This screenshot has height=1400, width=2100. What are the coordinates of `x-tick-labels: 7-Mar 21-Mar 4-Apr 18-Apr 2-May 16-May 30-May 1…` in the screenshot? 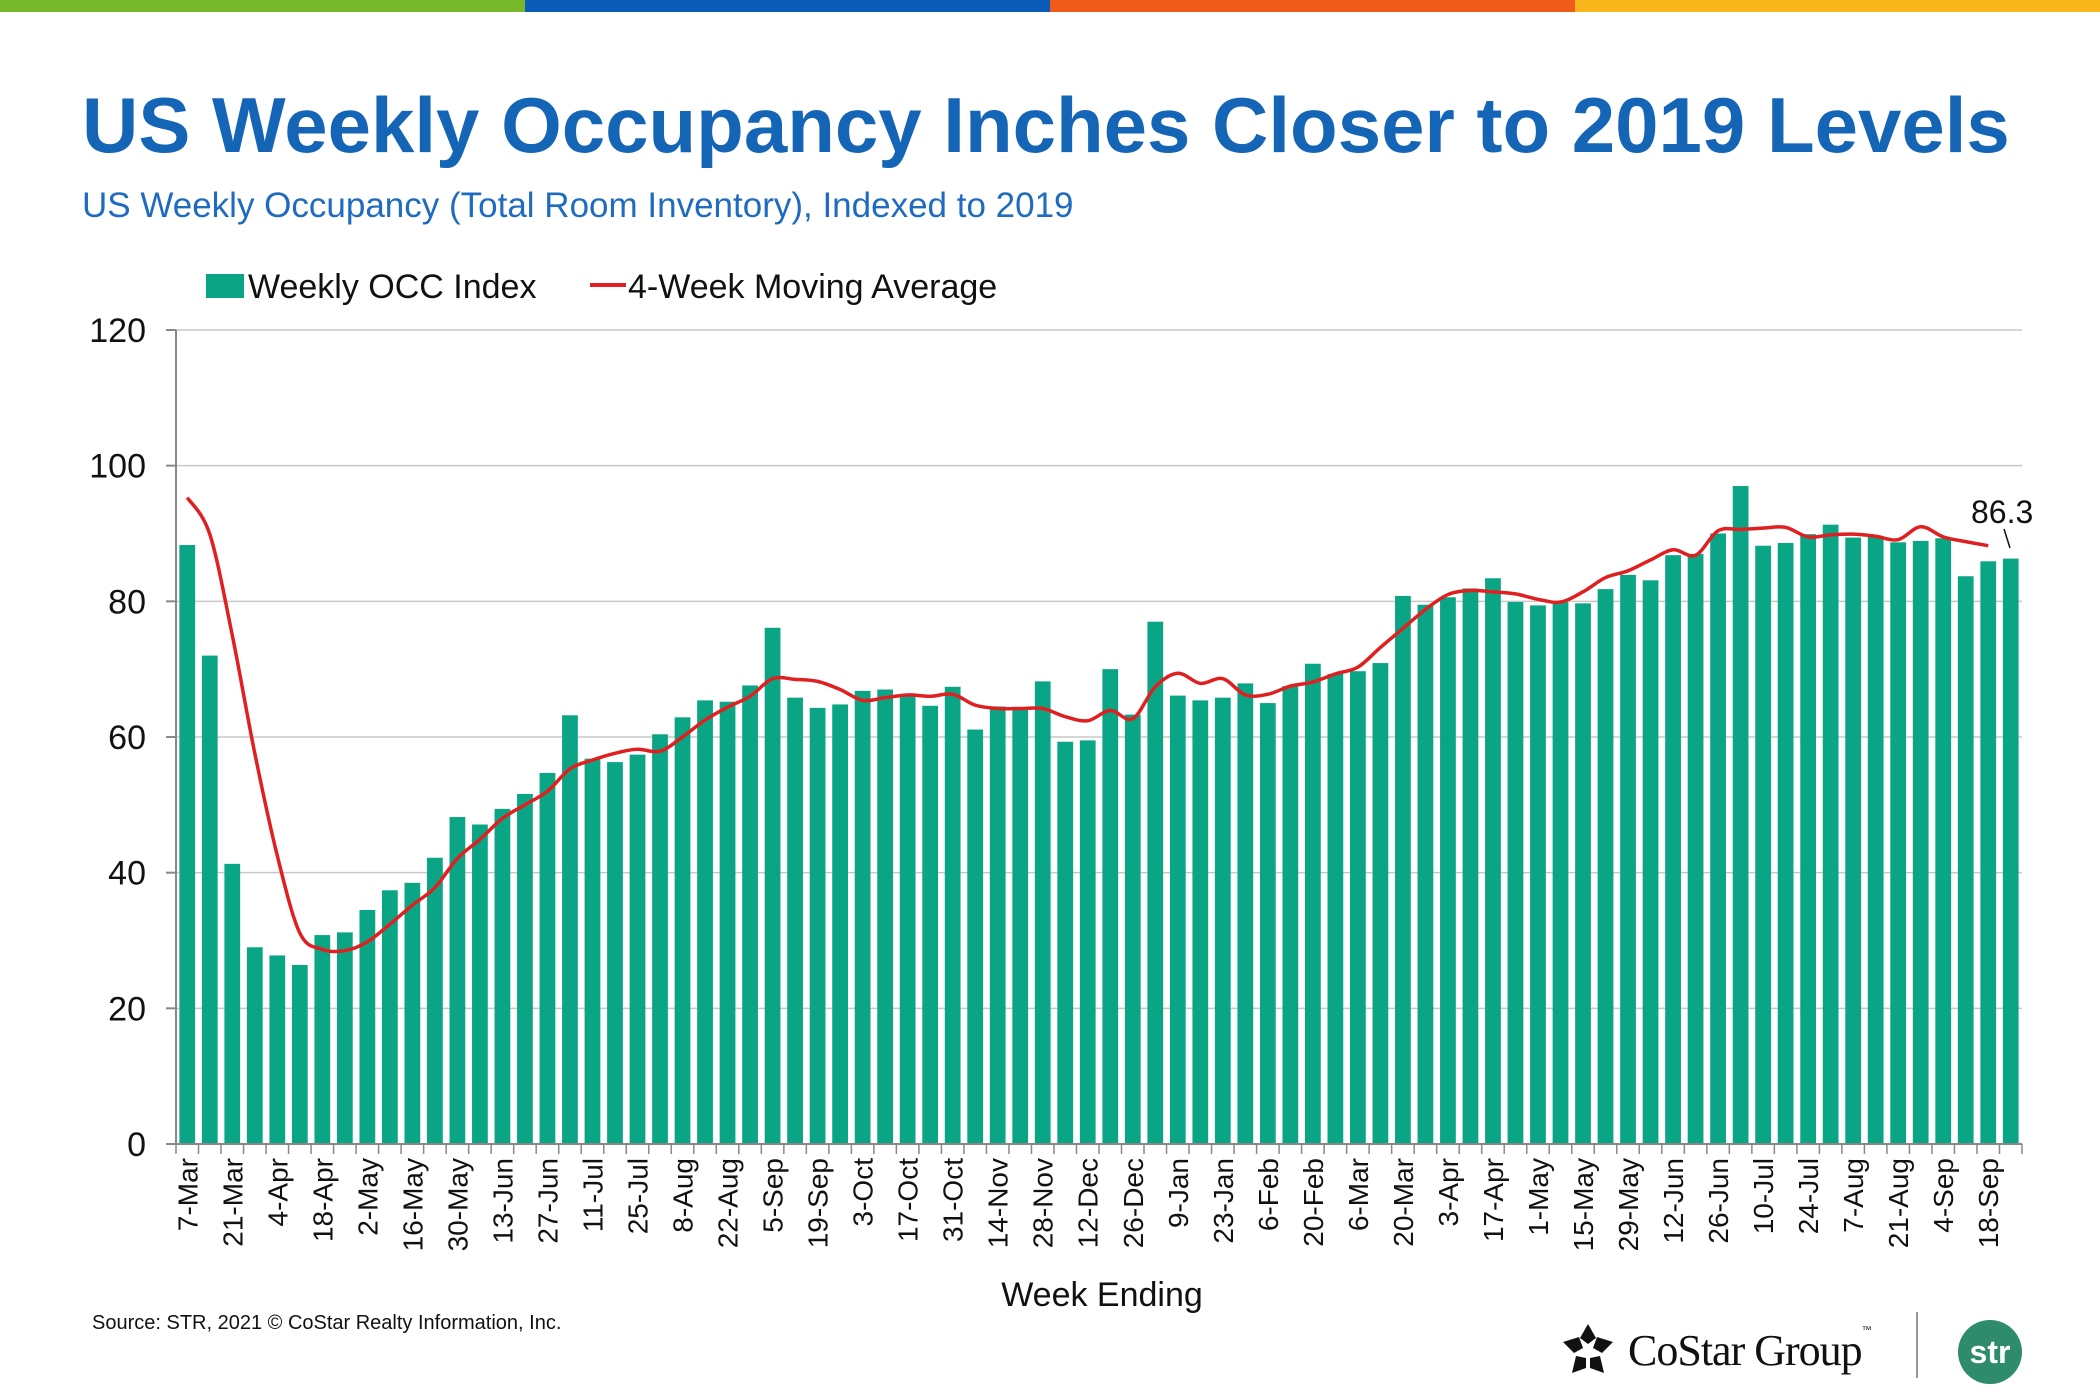 It's located at (1088, 1205).